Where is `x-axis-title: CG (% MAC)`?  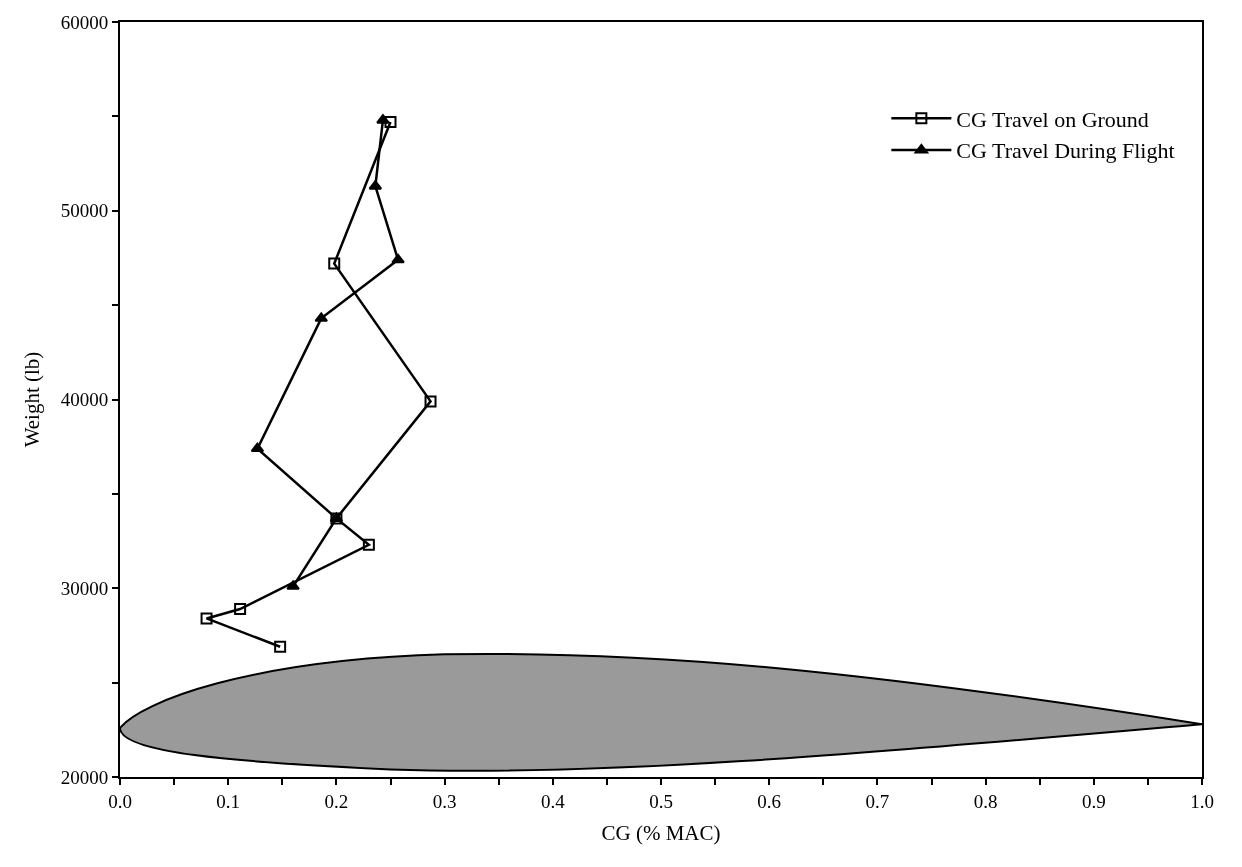
x-axis-title: CG (% MAC) is located at coordinates (661, 833).